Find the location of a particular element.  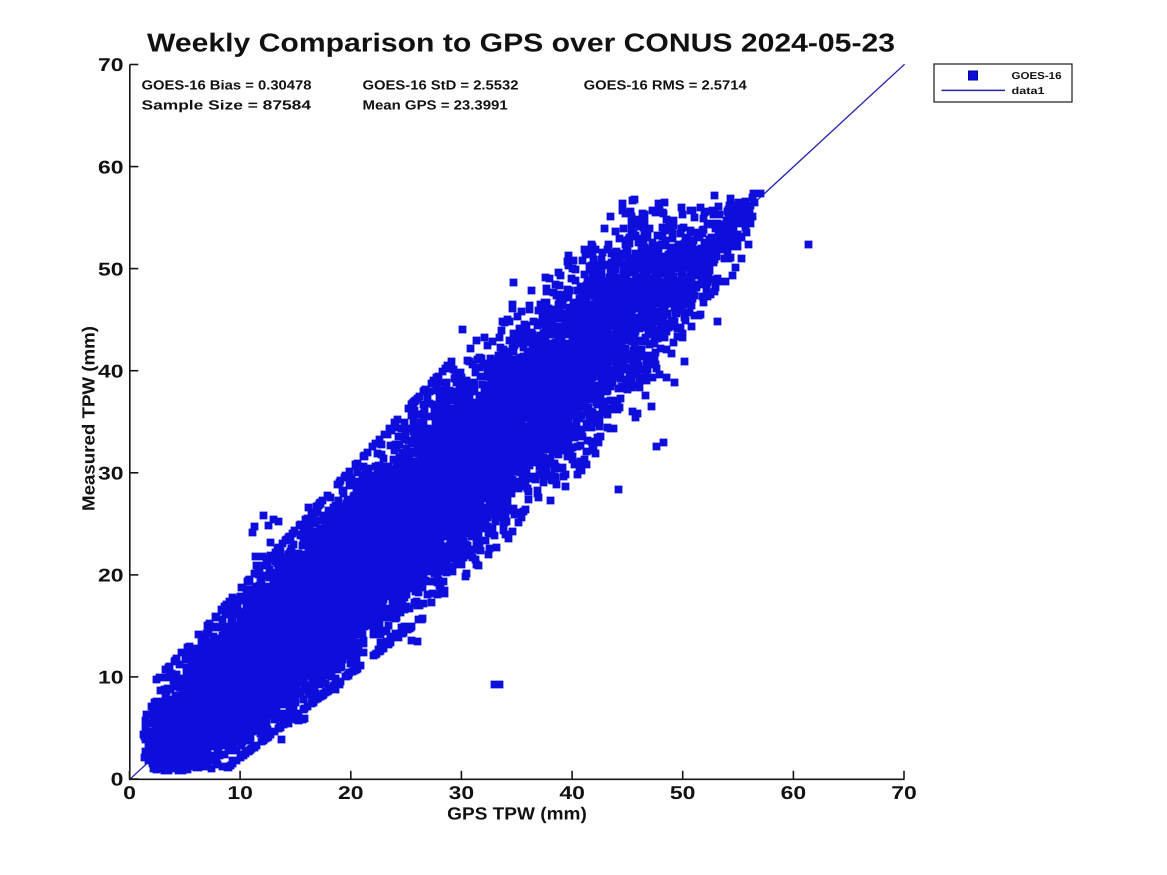

svg-text: Sample Size = 87584 is located at coordinates (227, 105).